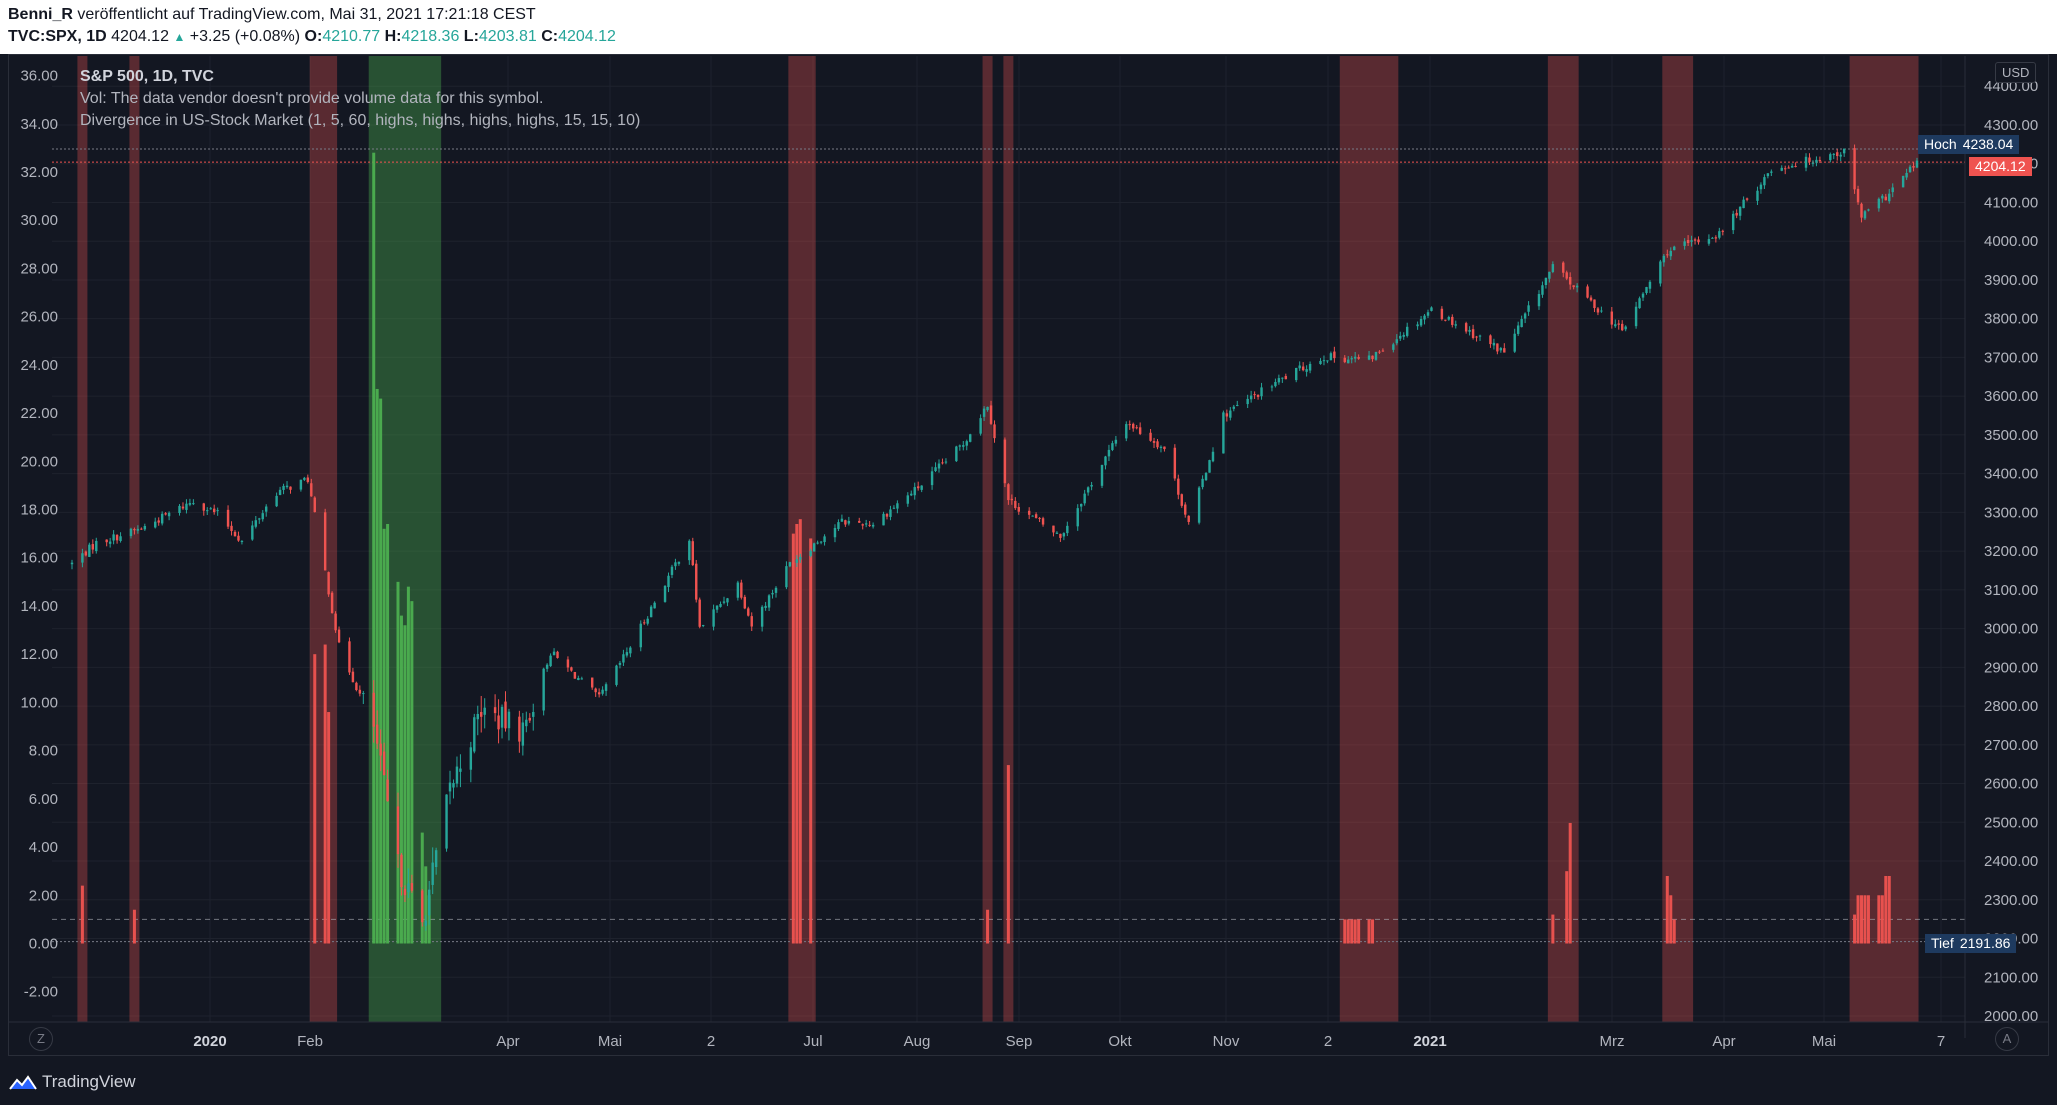 Image resolution: width=2057 pixels, height=1105 pixels. What do you see at coordinates (39, 702) in the screenshot?
I see `indicator-tick-label: 10.00` at bounding box center [39, 702].